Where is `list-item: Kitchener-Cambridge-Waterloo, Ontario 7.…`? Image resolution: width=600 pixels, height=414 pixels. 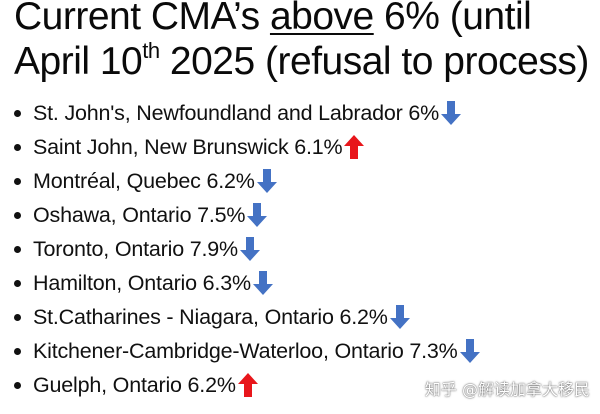 list-item: Kitchener-Cambridge-Waterloo, Ontario 7.… is located at coordinates (300, 351).